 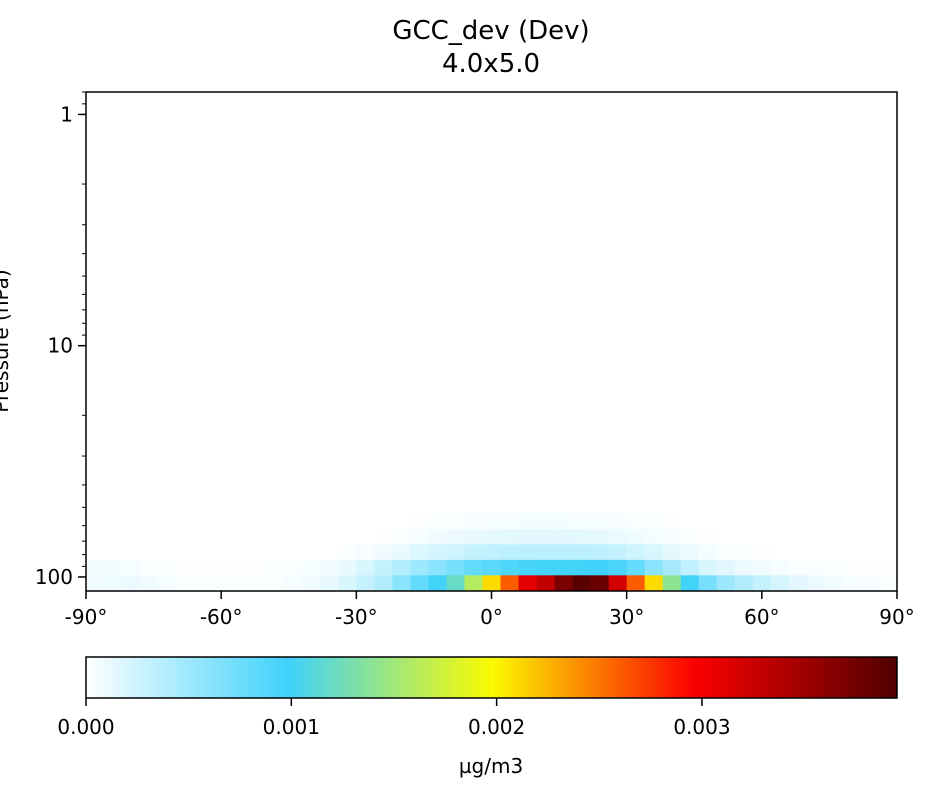 I want to click on colorbar-label: µg/m3, so click(x=491, y=766).